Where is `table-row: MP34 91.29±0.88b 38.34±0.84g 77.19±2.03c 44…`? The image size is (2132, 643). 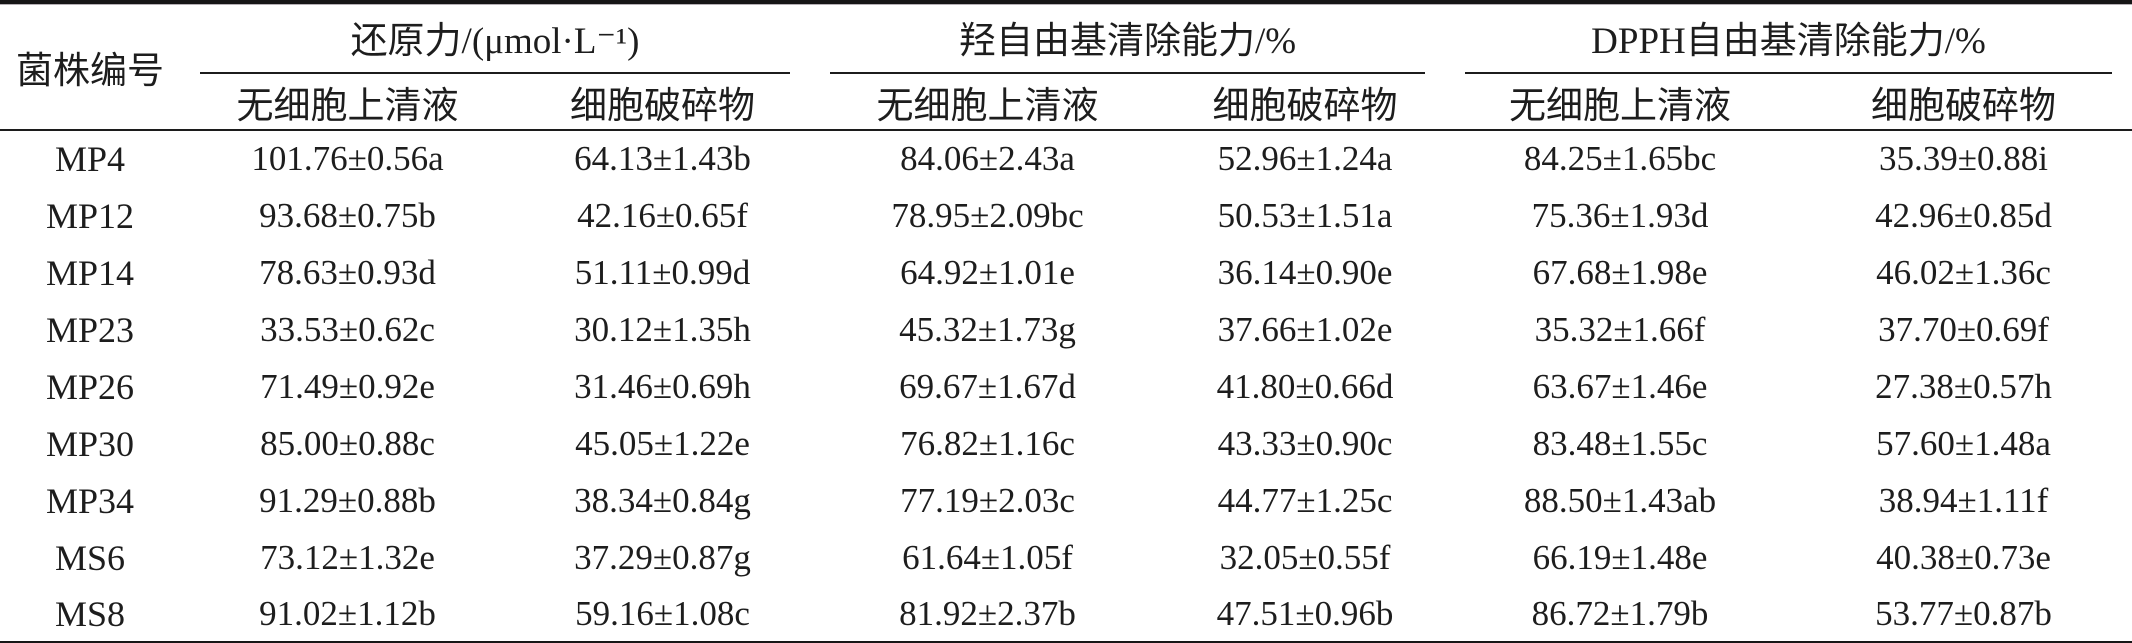 table-row: MP34 91.29±0.88b 38.34±0.84g 77.19±2.03c 44… is located at coordinates (1066, 500).